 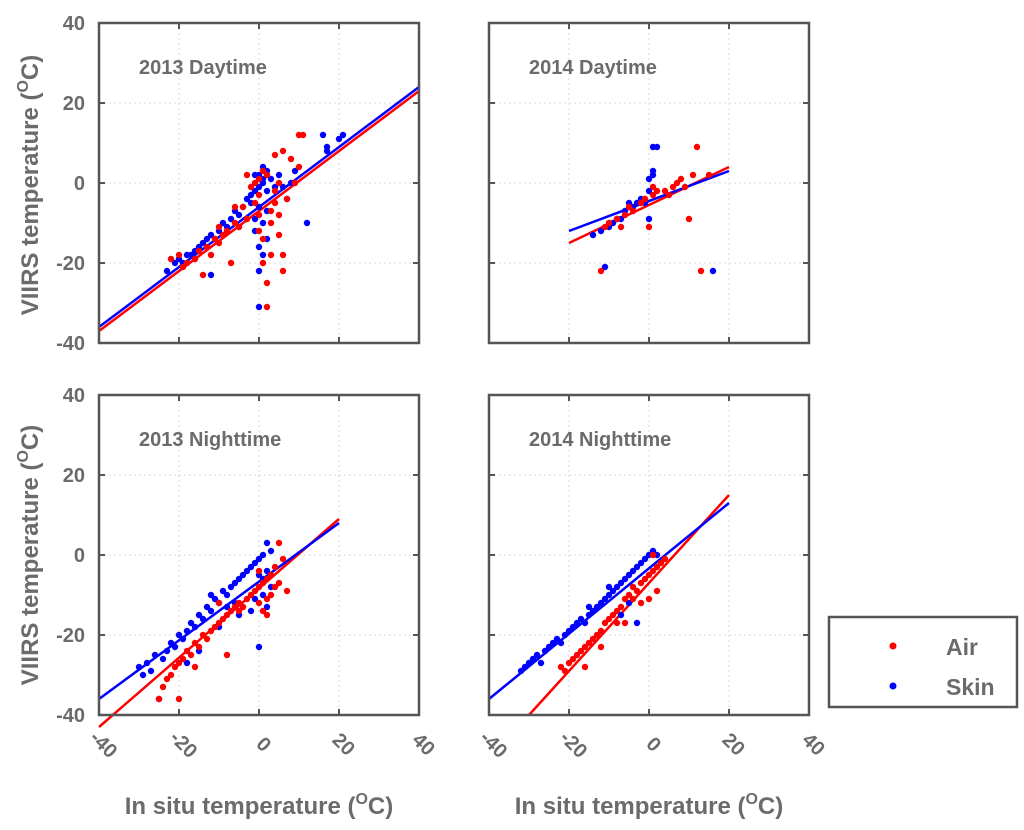 What do you see at coordinates (30, 204) in the screenshot?
I see `y-axis-label-top-text: VIIRS temperature (` at bounding box center [30, 204].